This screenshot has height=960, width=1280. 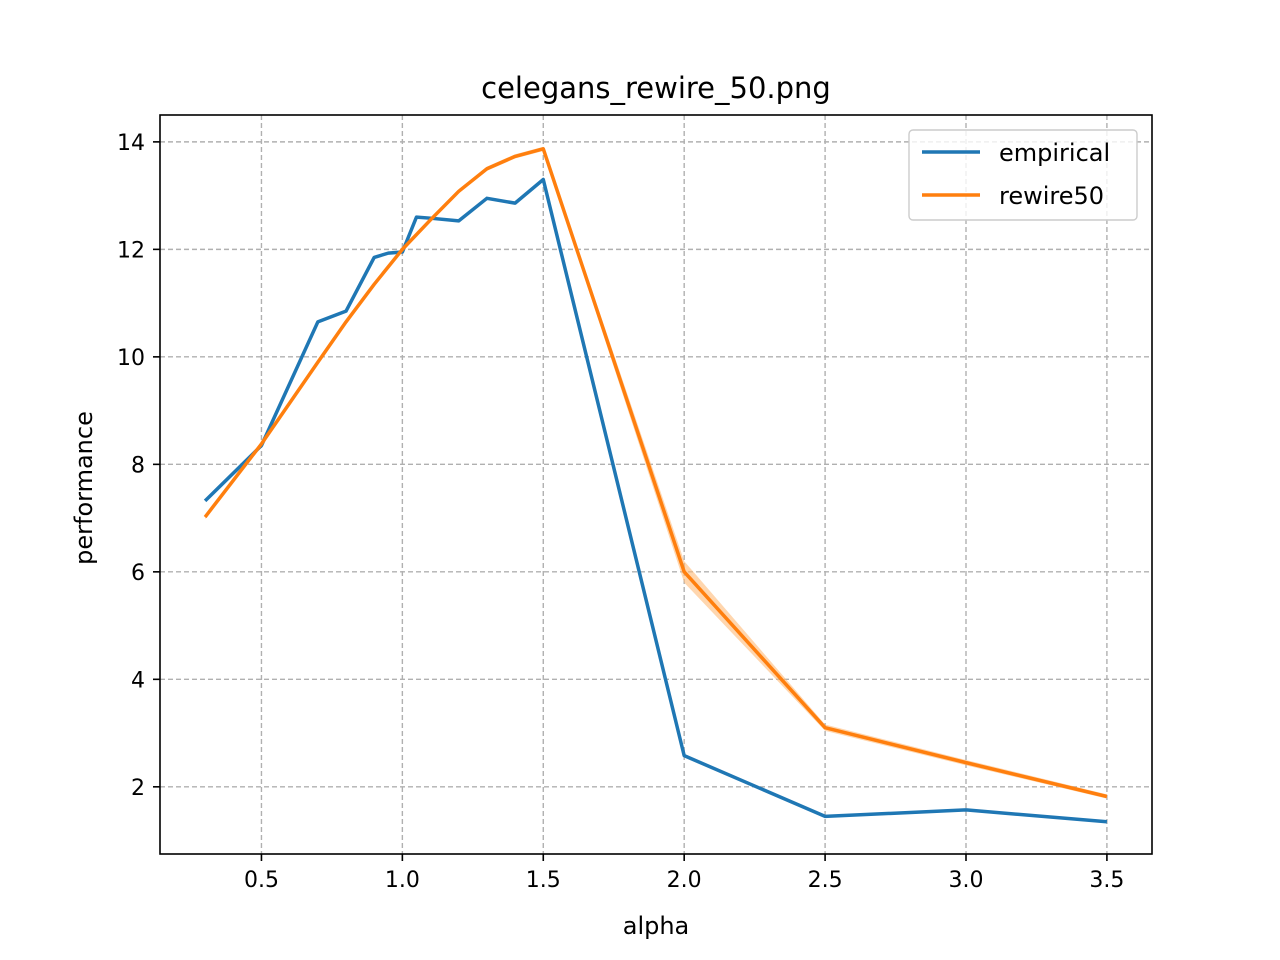 I want to click on x-tick-label: 2.0, so click(x=684, y=880).